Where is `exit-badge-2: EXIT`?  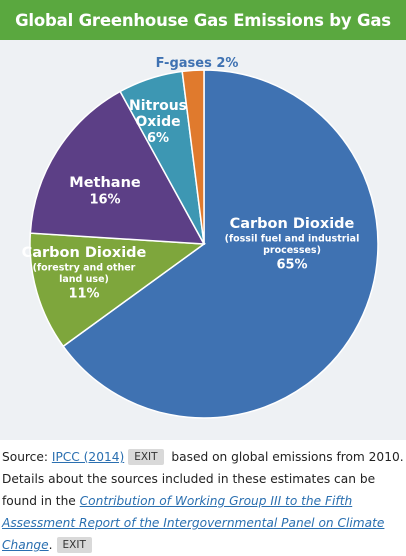 exit-badge-2: EXIT is located at coordinates (74, 545).